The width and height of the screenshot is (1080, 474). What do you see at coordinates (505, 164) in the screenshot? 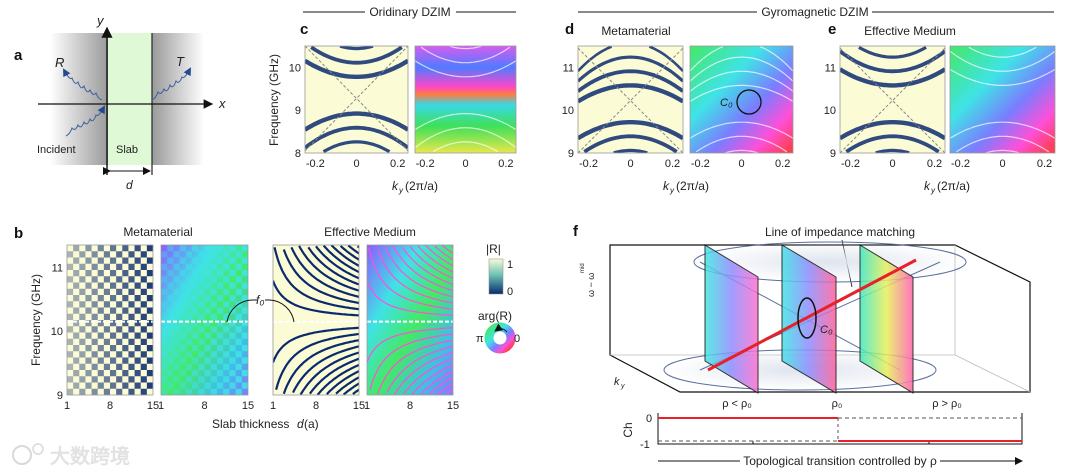
I see `x-tick-label: 0.2` at bounding box center [505, 164].